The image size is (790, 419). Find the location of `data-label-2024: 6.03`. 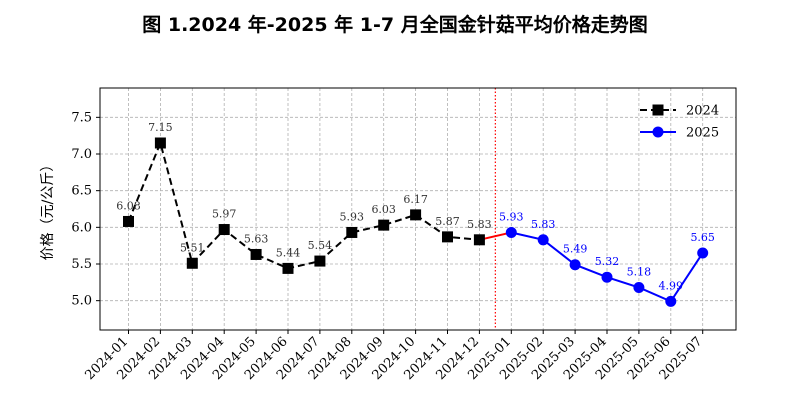

data-label-2024: 6.03 is located at coordinates (383, 209).